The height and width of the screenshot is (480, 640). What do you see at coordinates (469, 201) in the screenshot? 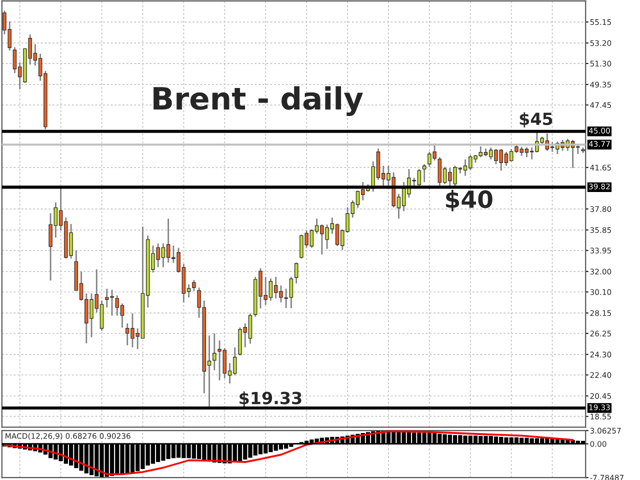
I see `annotation: $40` at bounding box center [469, 201].